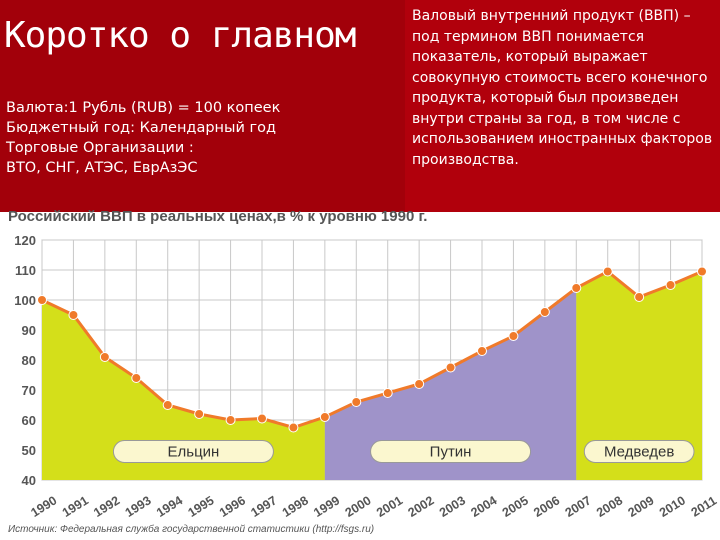 This screenshot has width=720, height=540. I want to click on info-currency: Валюта:1 Рубль (RUB) = 100 копеек, so click(143, 108).